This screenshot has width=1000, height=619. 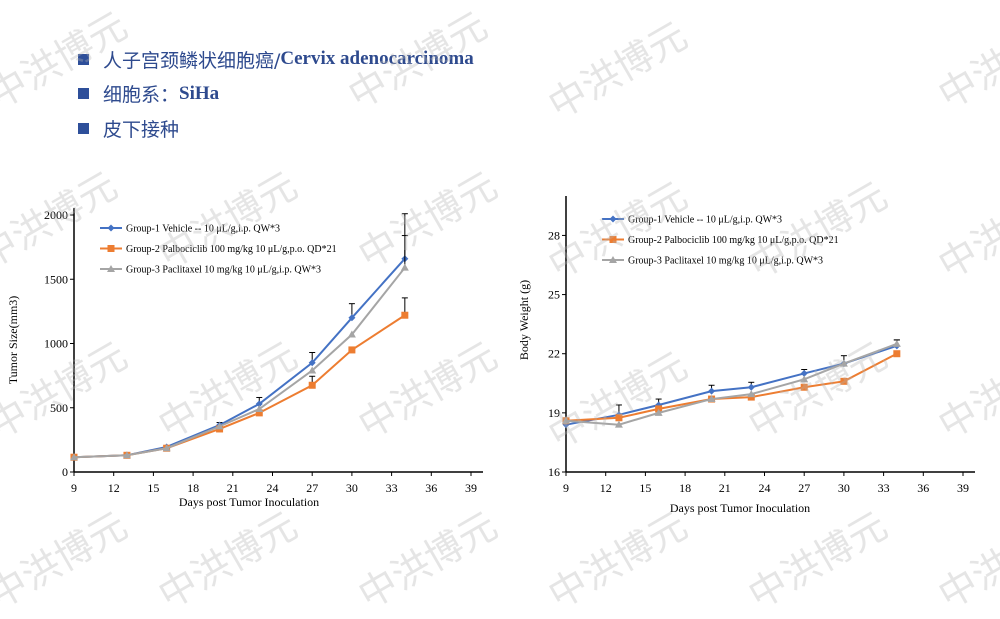 I want to click on y-tick-label: 1500, so click(x=56, y=279).